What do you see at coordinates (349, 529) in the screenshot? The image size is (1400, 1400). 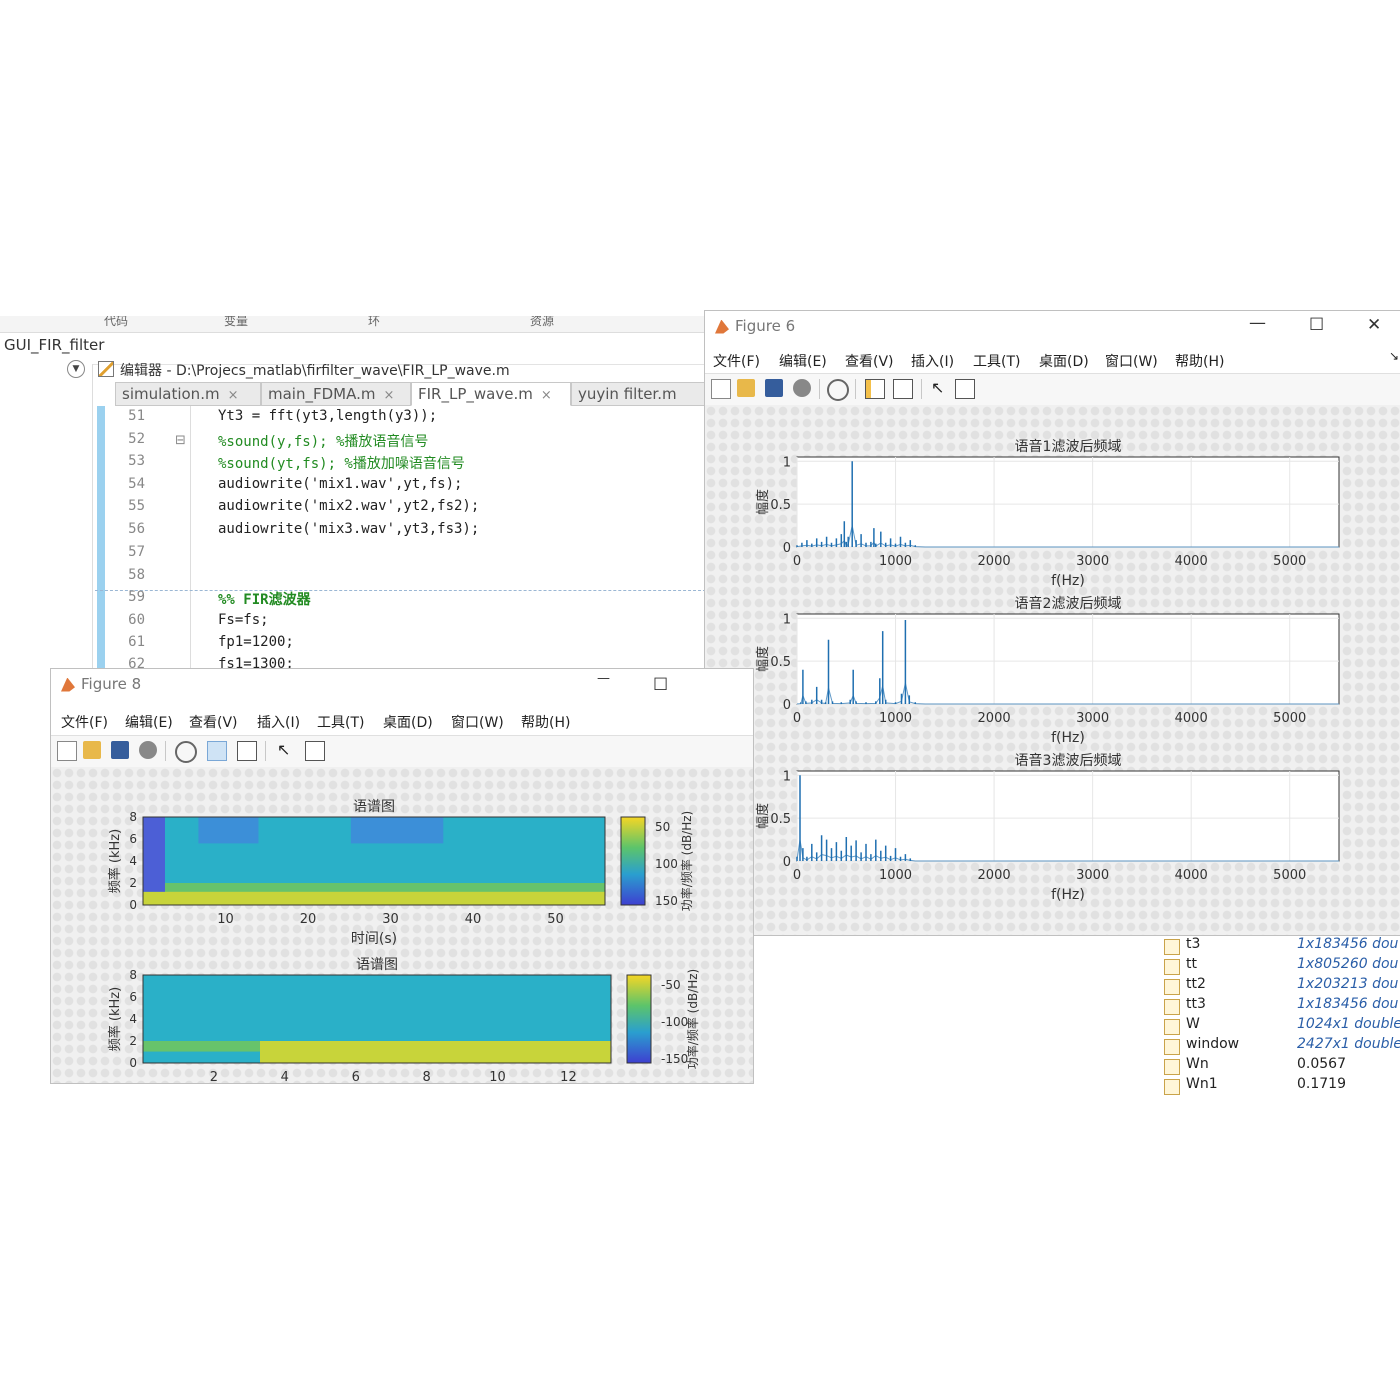 I see `code-text: audiowrite('mix3.wav',yt3,fs3);` at bounding box center [349, 529].